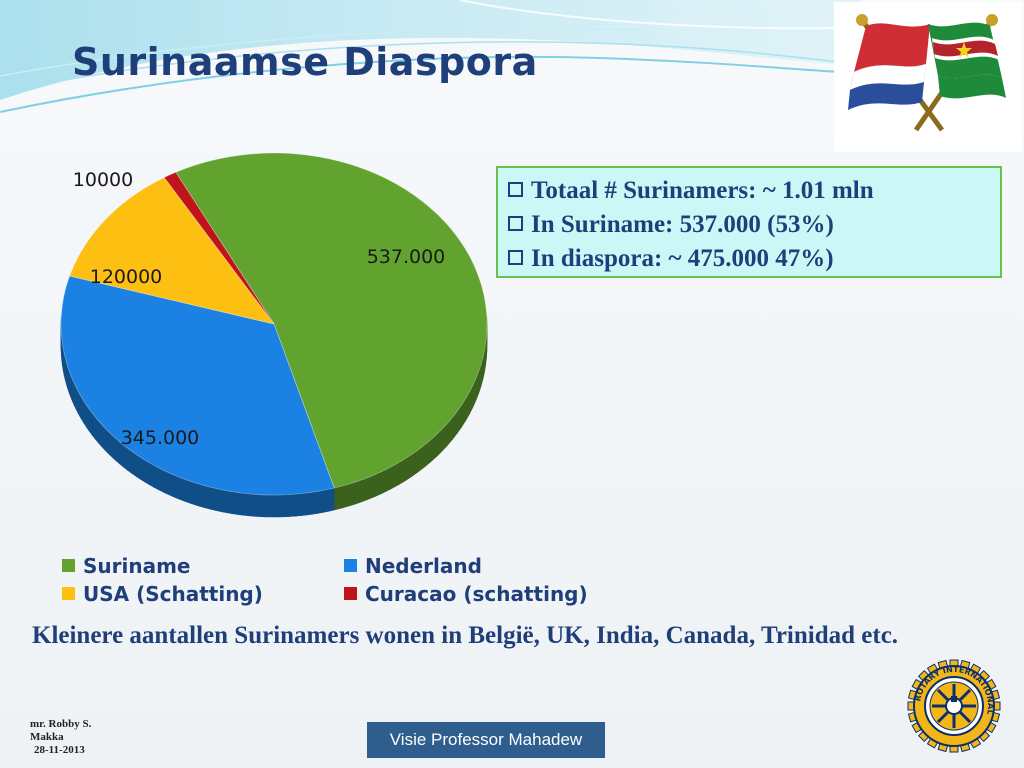 Image resolution: width=1024 pixels, height=768 pixels. I want to click on legend-item-suriname: Suriname, so click(126, 566).